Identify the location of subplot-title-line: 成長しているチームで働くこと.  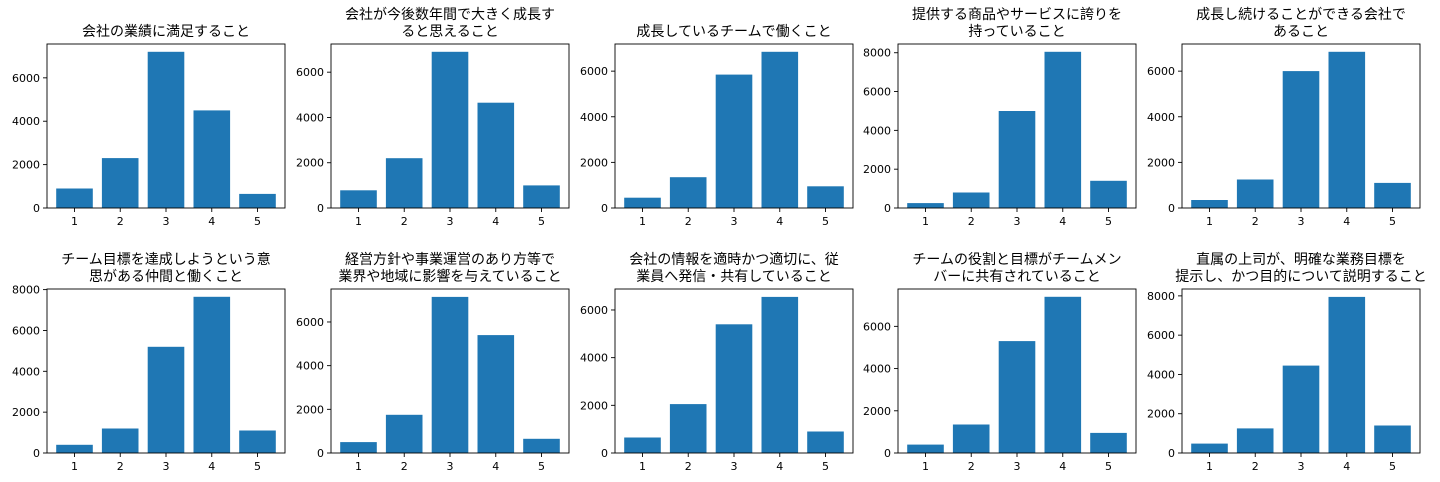
(733, 32).